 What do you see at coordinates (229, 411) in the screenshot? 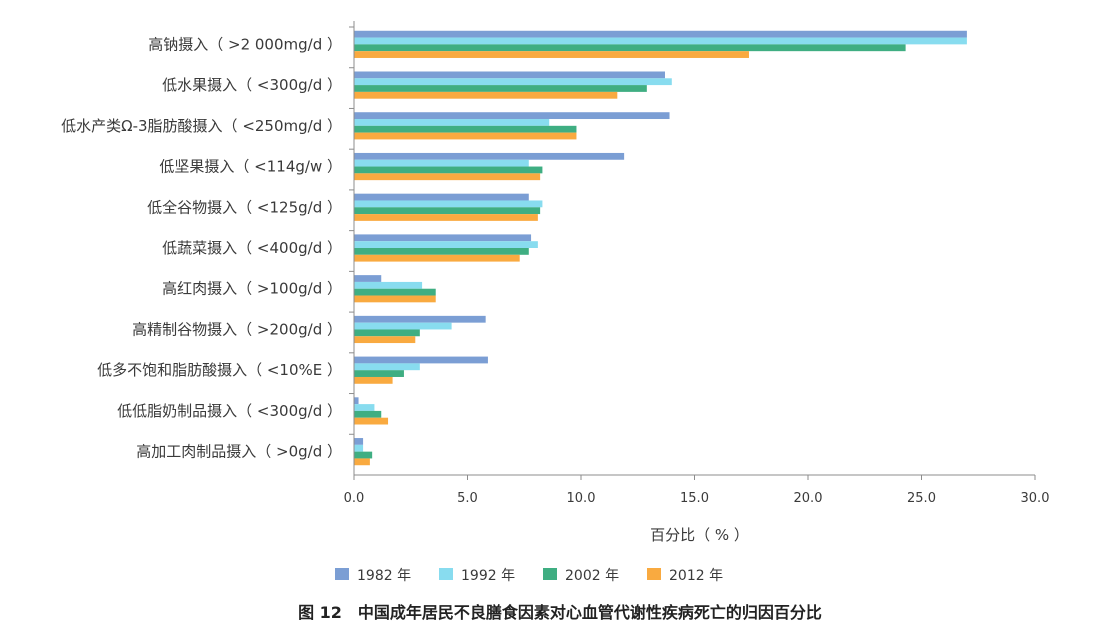
I see `category-label: 低低脂奶制品摄入（ <300g/d ）` at bounding box center [229, 411].